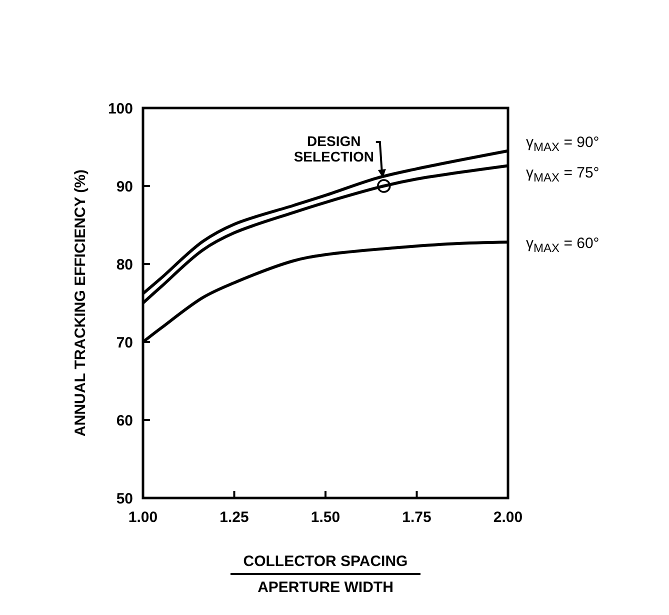 The height and width of the screenshot is (615, 669). Describe the element at coordinates (417, 517) in the screenshot. I see `x-tick-label: 1.75` at that location.